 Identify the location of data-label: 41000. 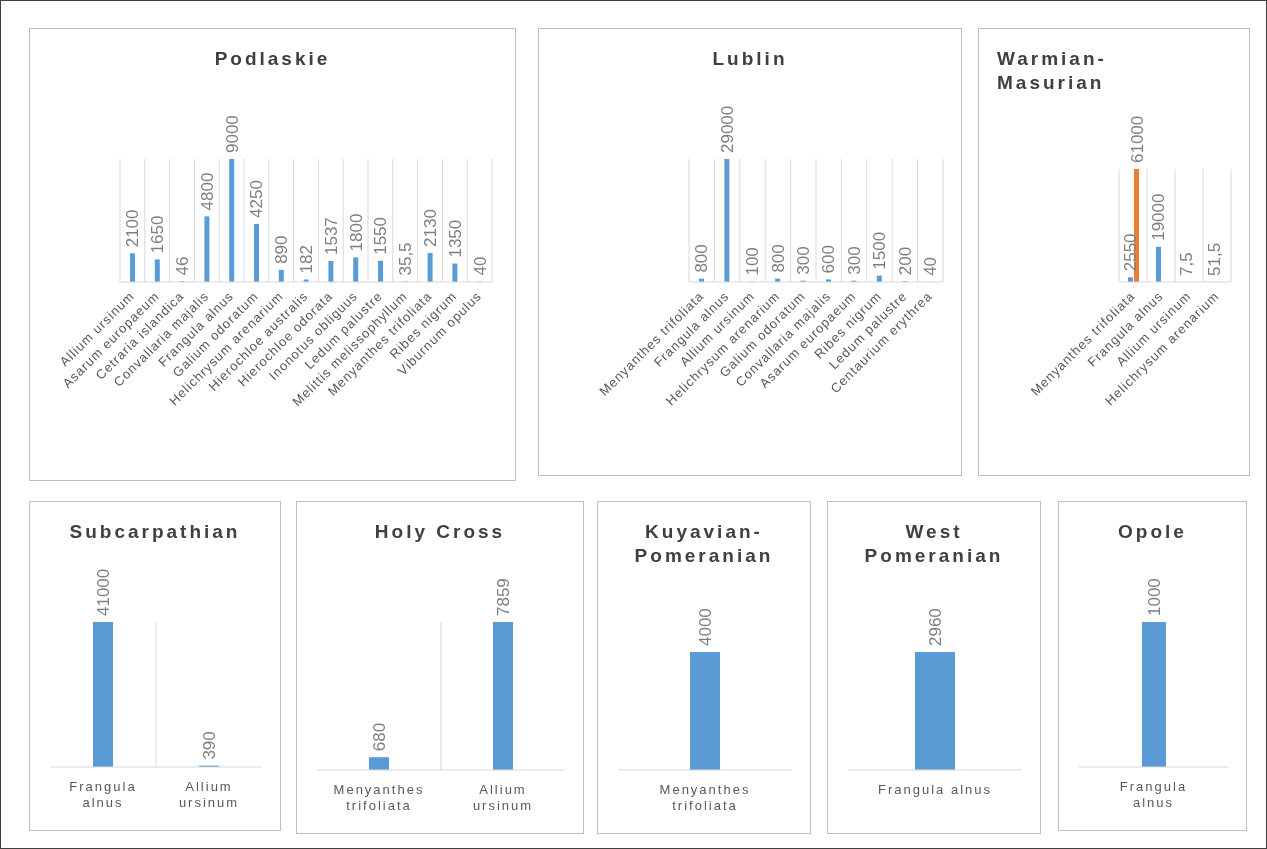
(103, 592).